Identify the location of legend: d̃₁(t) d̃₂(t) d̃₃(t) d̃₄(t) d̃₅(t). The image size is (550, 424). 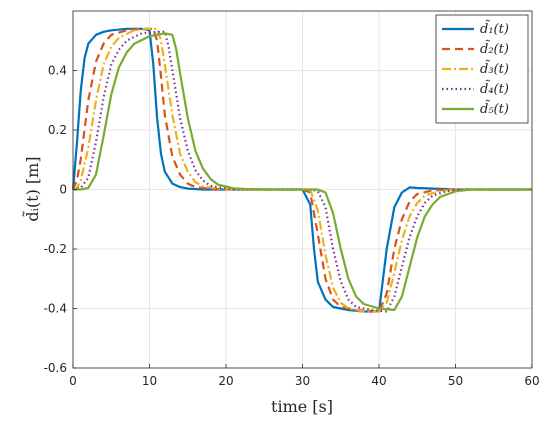
(482, 69).